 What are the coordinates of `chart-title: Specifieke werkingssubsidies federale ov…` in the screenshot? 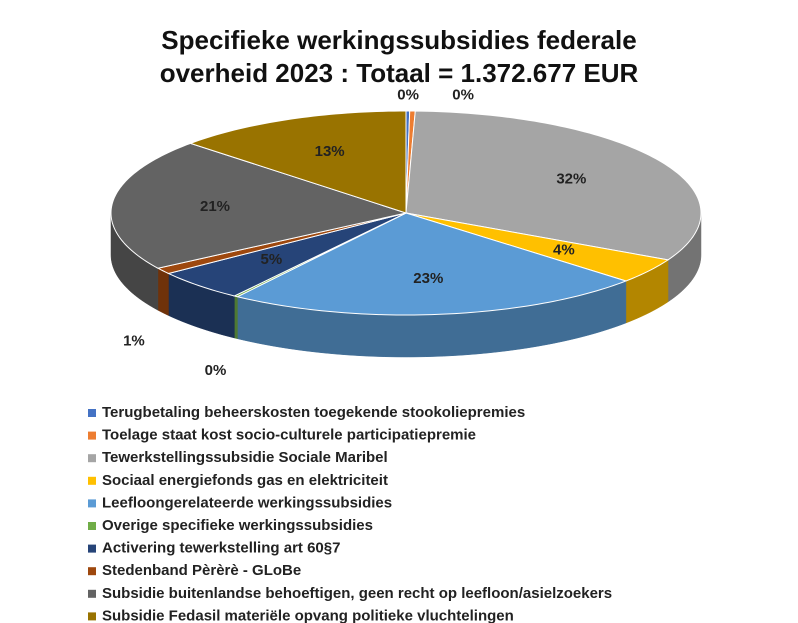 It's located at (399, 56).